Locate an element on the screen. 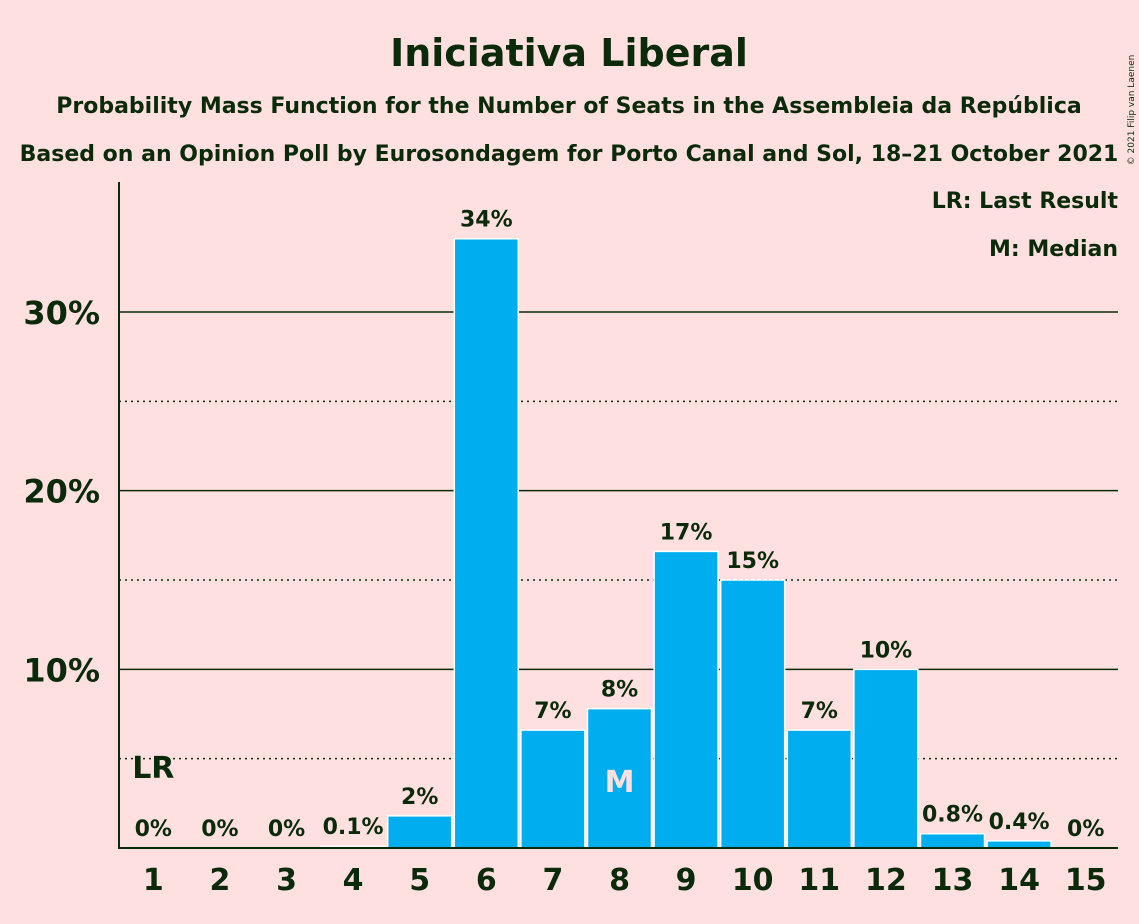  x-axis-ticks: 1 2 3 4 5 6 7 8 9 10 11 12 13 14 15 is located at coordinates (625, 880).